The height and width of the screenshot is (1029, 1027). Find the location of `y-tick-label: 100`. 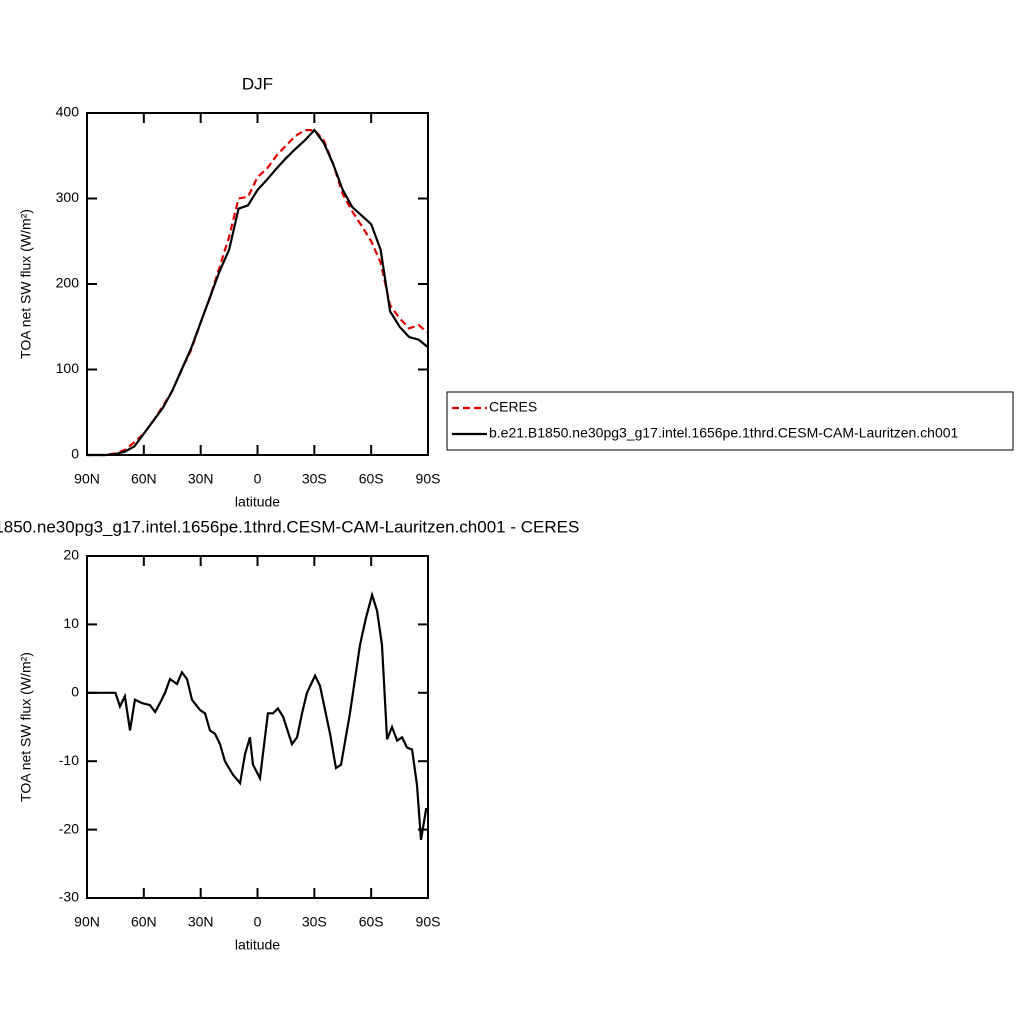

y-tick-label: 100 is located at coordinates (68, 368).